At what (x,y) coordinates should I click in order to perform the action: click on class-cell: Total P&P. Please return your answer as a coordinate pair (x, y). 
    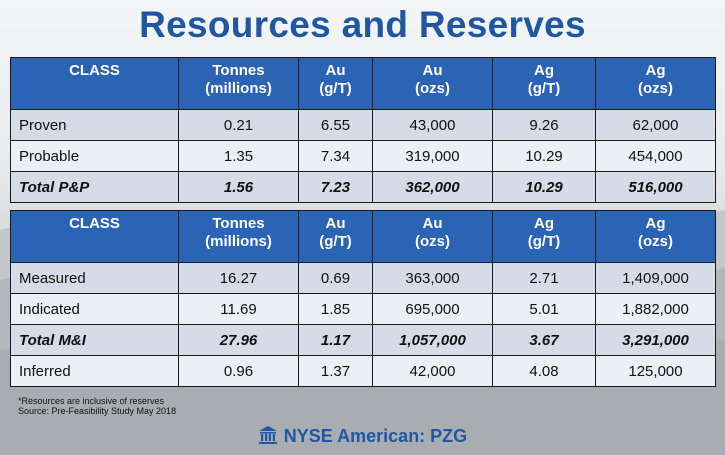
    Looking at the image, I should click on (94, 187).